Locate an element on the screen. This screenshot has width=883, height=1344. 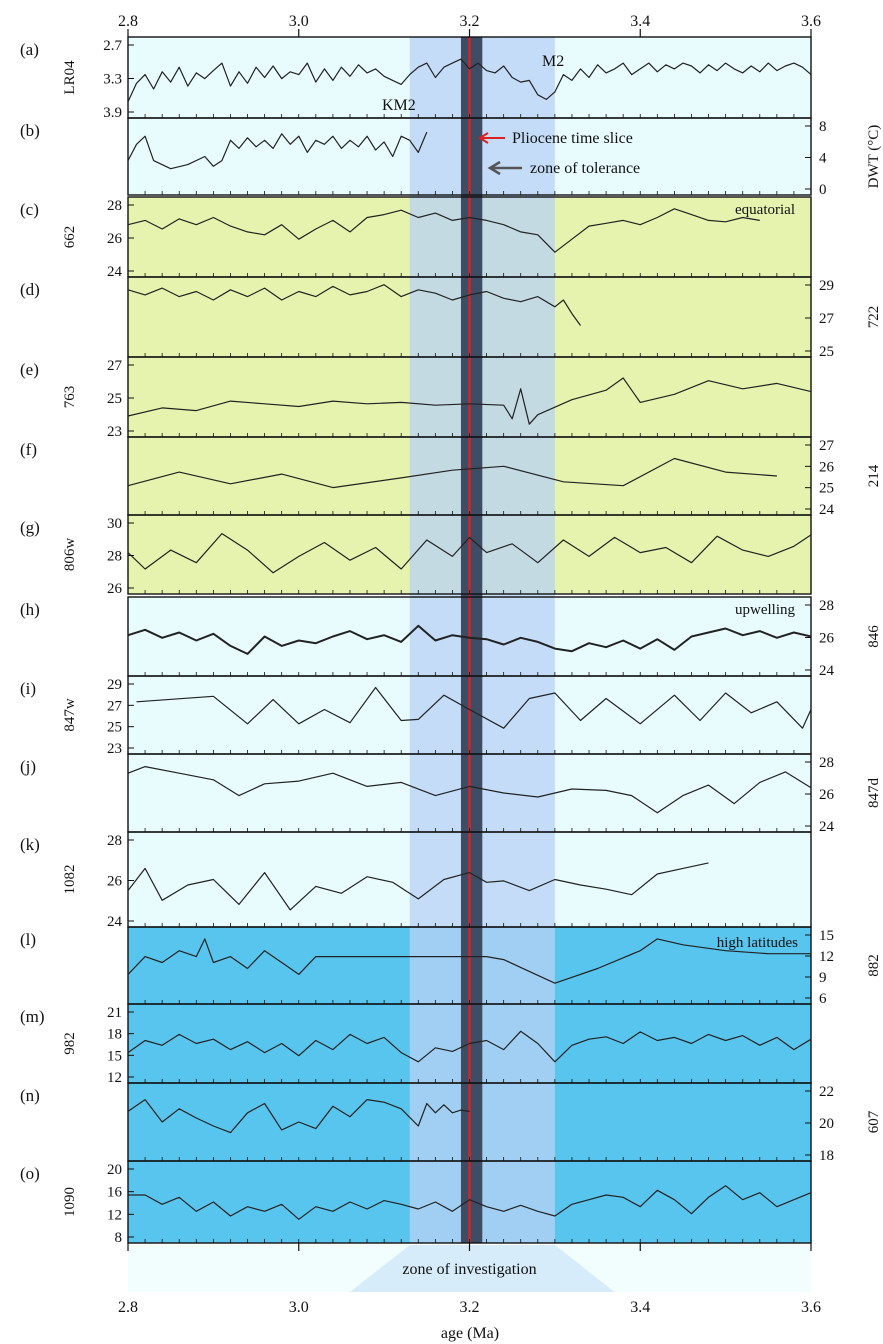
y-axis-title: 763 is located at coordinates (70, 397).